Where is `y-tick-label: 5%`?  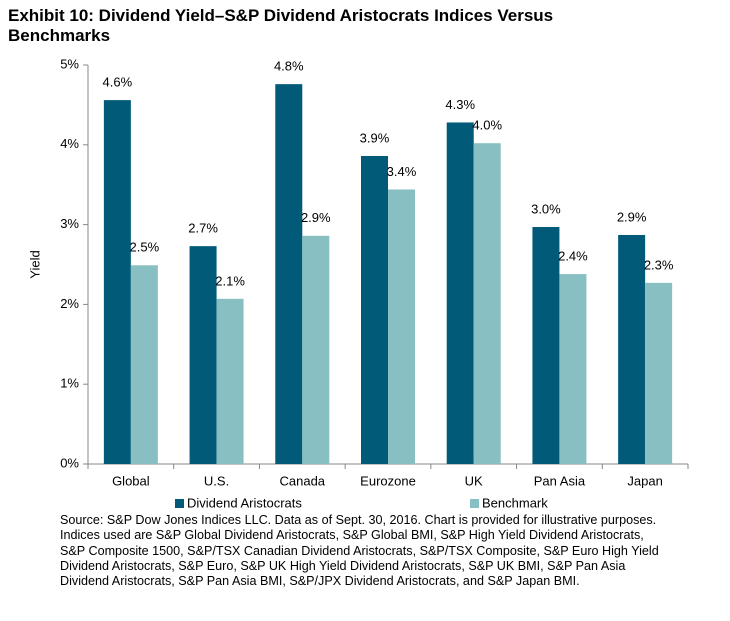
y-tick-label: 5% is located at coordinates (69, 63).